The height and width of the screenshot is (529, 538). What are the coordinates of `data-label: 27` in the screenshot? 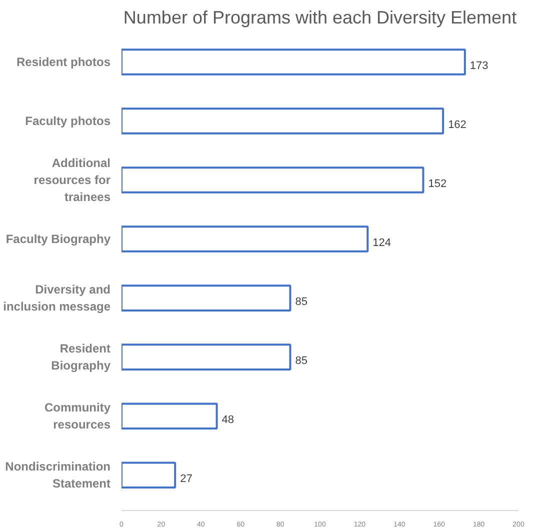 It's located at (186, 479).